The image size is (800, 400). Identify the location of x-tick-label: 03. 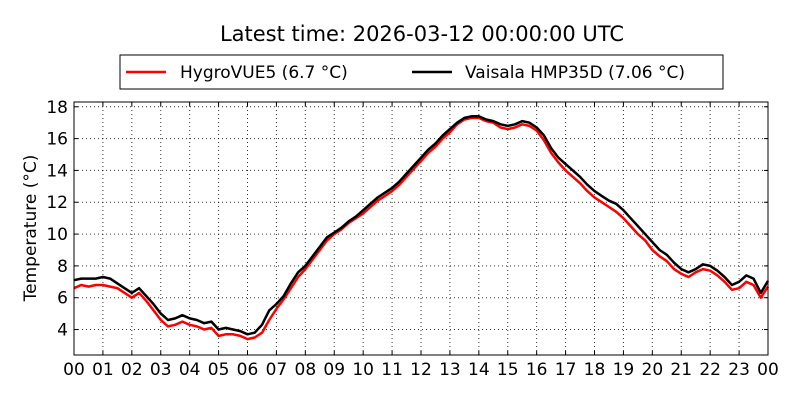
(161, 370).